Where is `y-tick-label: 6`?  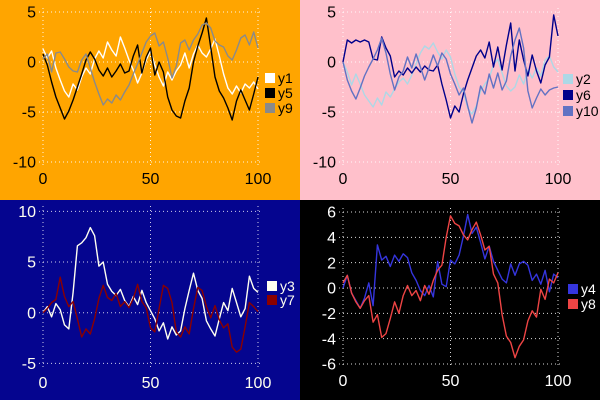
y-tick-label: 6 is located at coordinates (331, 213).